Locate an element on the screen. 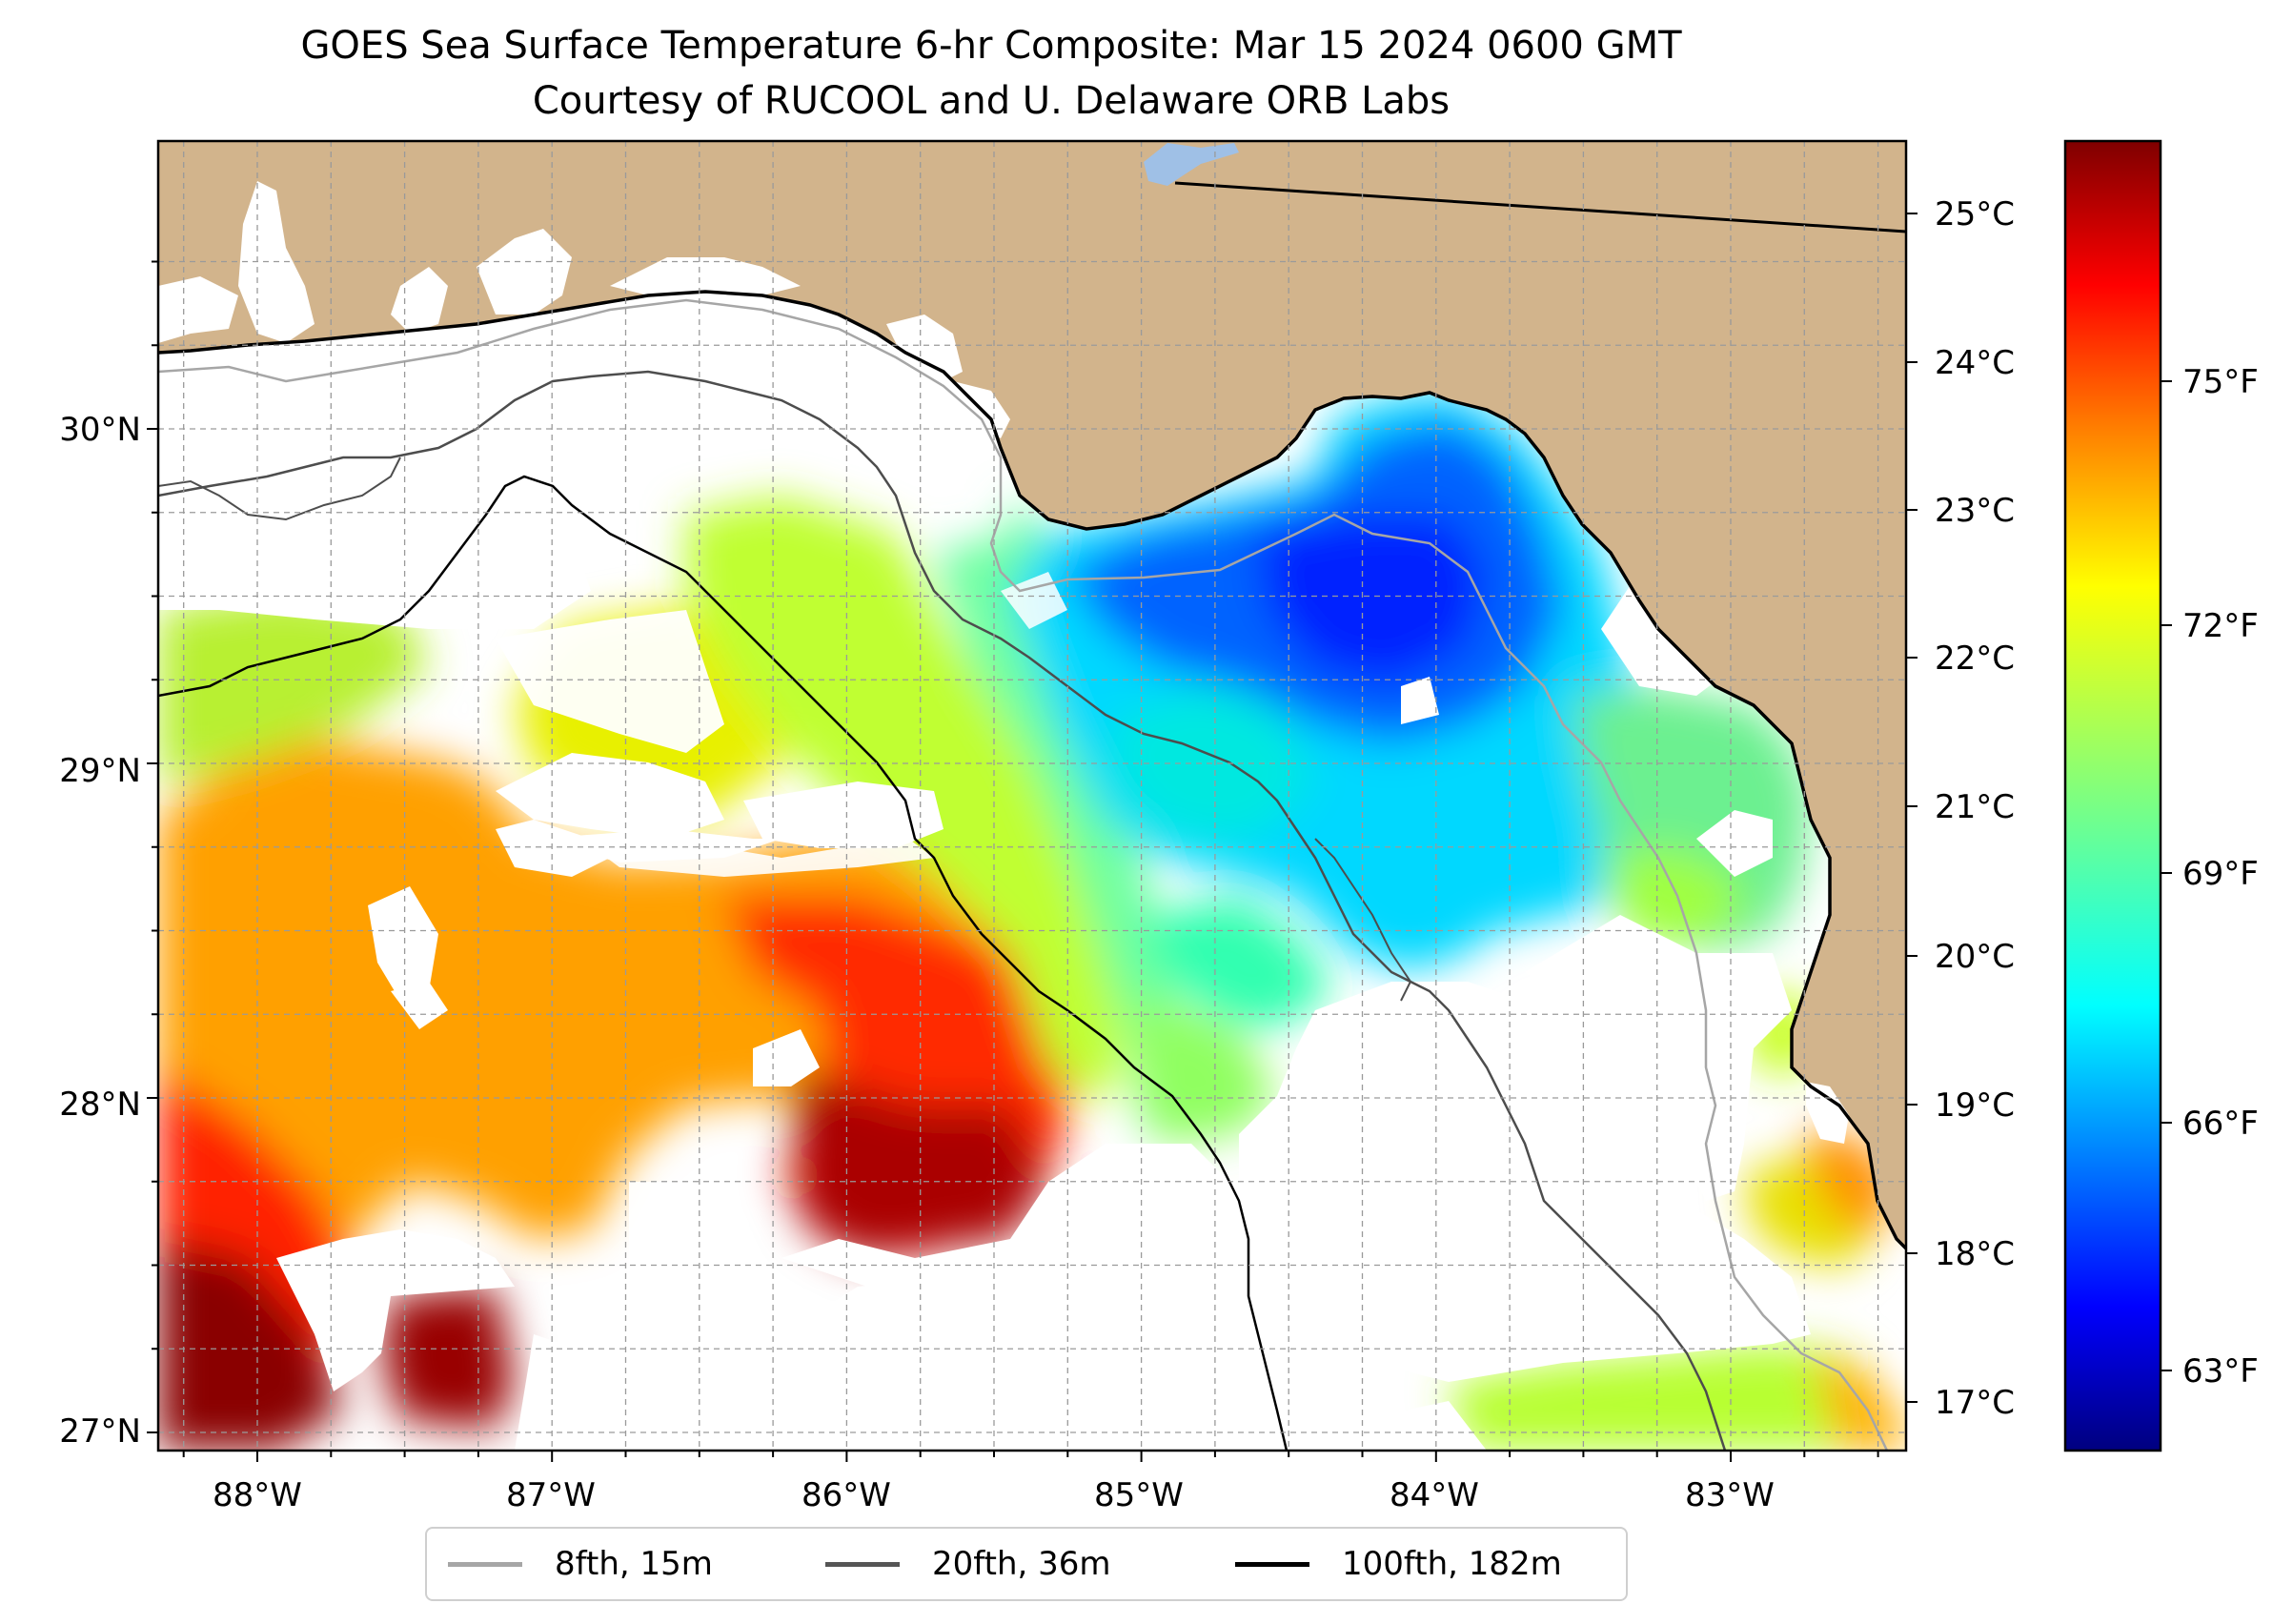 The image size is (2293, 1624). celsius-label: 22°C is located at coordinates (1975, 658).